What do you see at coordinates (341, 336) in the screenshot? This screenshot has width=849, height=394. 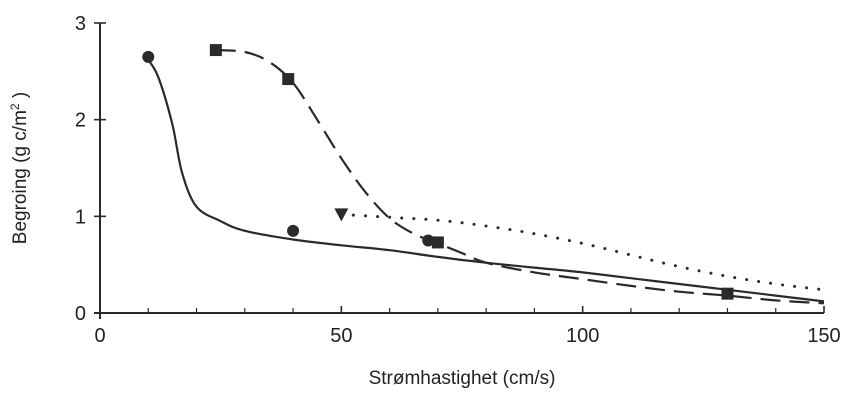 I see `x-tick-label-50: 50` at bounding box center [341, 336].